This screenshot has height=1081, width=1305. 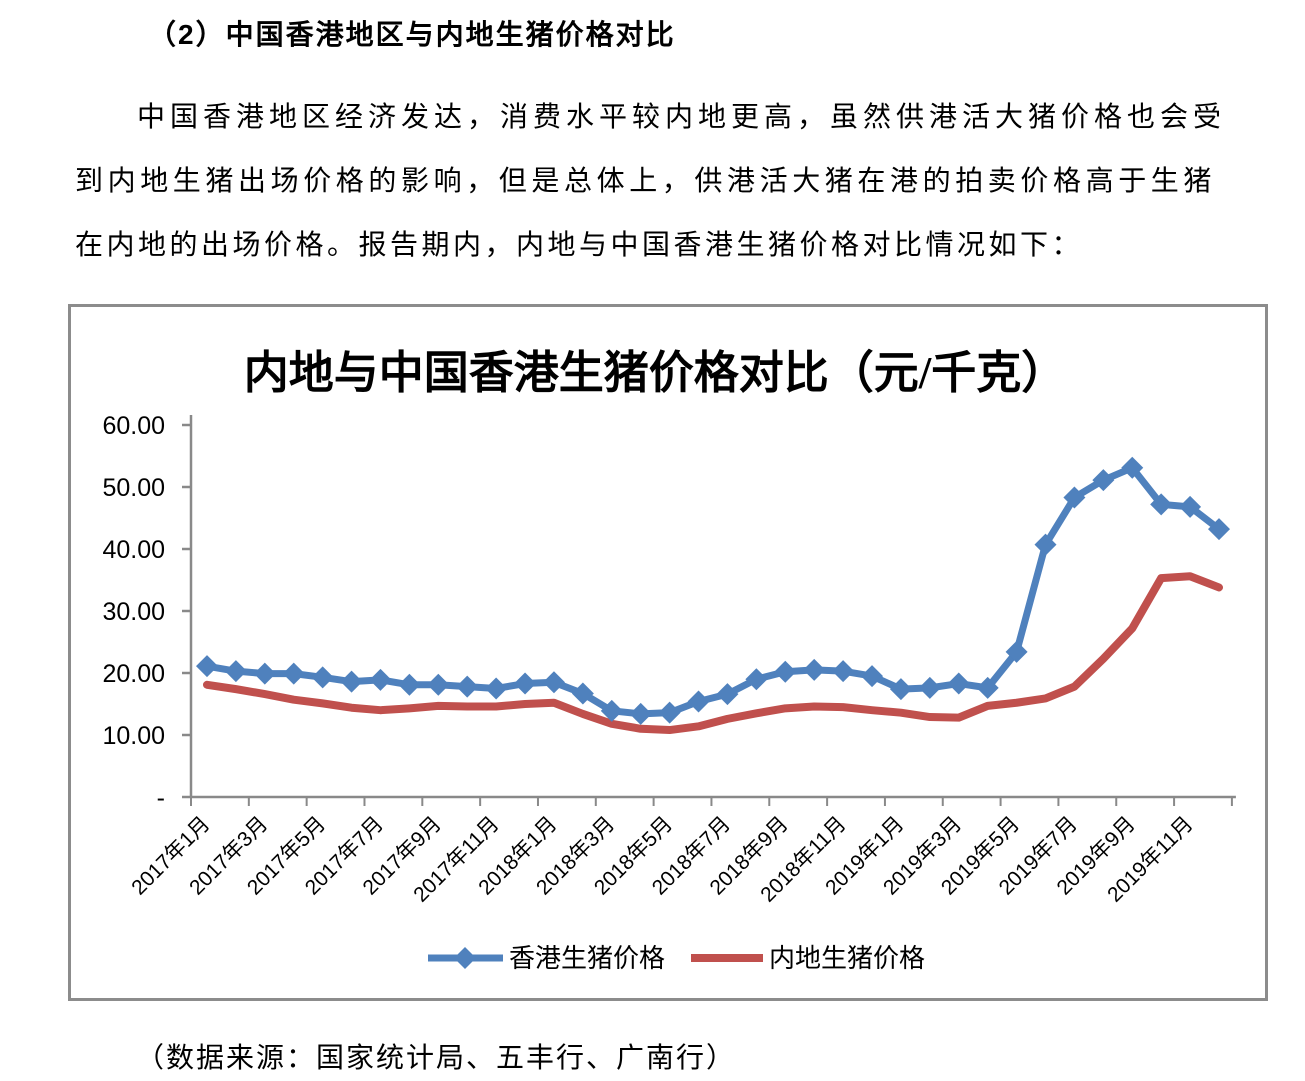 I want to click on paragraph-line: 中国香港地区经济发达，消费水平较内地更高，虽然供港活大猪价格也会受, so click(x=682, y=117).